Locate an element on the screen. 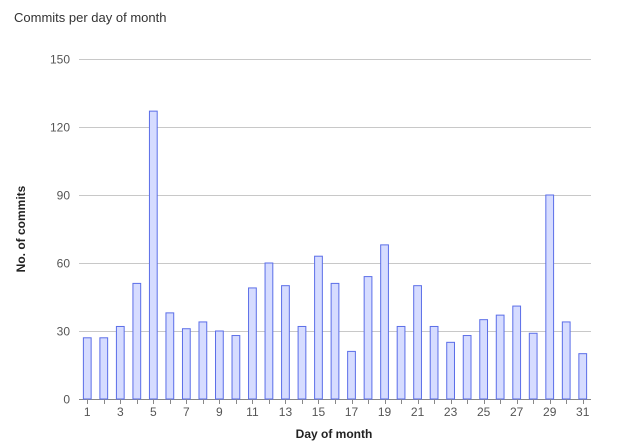 This screenshot has width=621, height=444. x-tick-label: 1 is located at coordinates (87, 412).